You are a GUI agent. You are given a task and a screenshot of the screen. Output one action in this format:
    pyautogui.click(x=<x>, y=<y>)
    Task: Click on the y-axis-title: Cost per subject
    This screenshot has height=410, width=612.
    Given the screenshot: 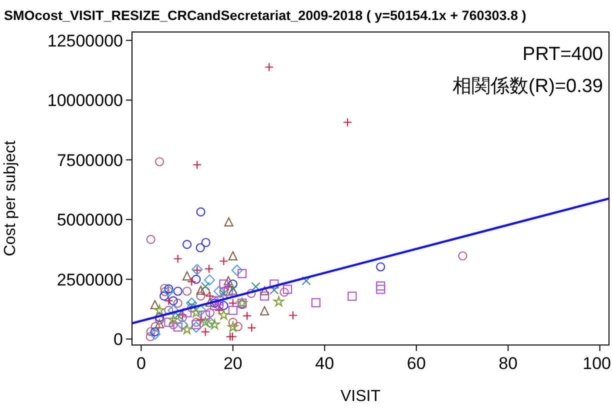 What is the action you would take?
    pyautogui.click(x=10, y=198)
    